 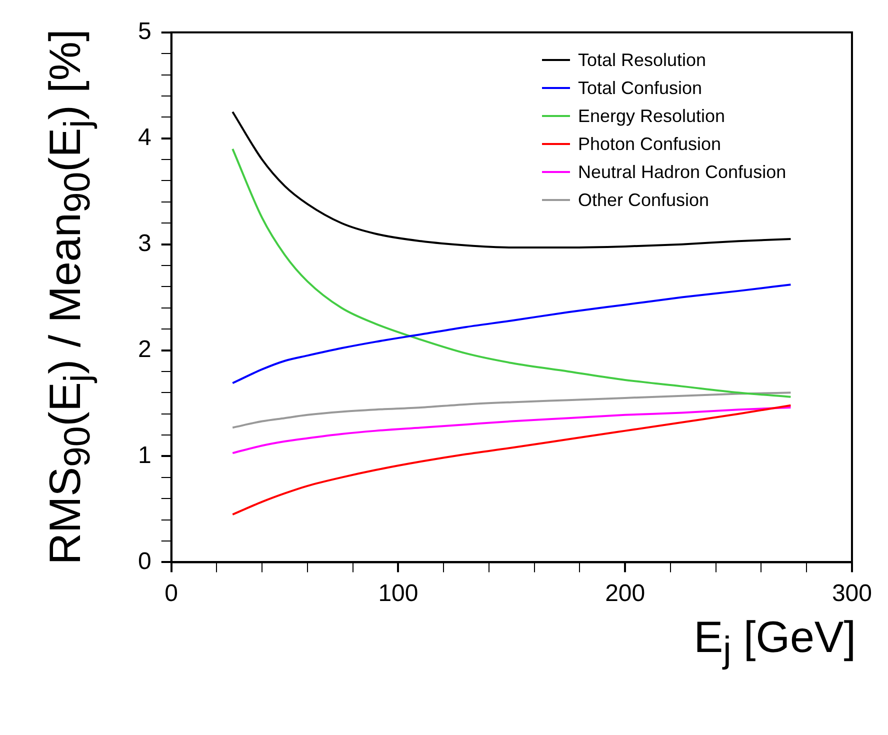 What do you see at coordinates (650, 144) in the screenshot?
I see `legend-label: Photon Confusion` at bounding box center [650, 144].